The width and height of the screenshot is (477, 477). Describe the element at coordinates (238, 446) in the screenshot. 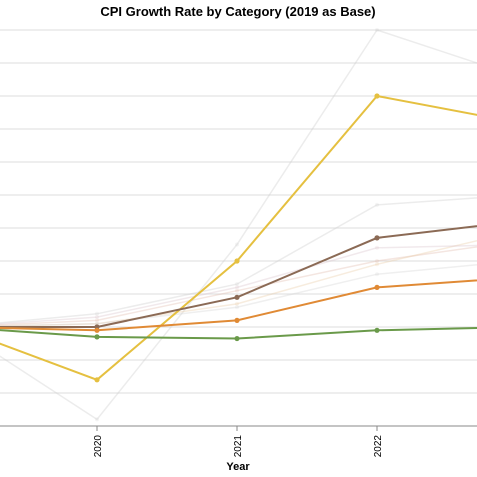

I see `x-tick-label: 2021` at that location.